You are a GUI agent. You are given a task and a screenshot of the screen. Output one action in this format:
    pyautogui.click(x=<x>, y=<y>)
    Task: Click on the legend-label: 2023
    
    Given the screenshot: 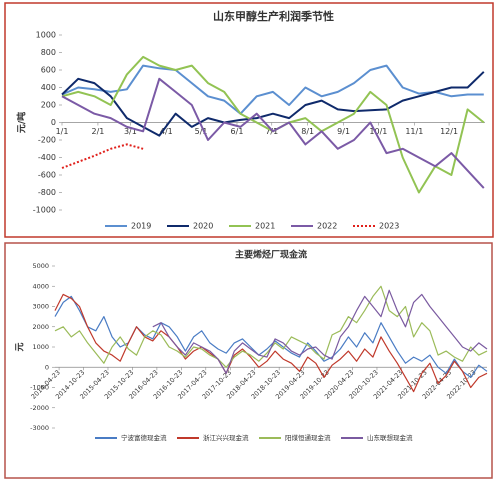 What is the action you would take?
    pyautogui.click(x=389, y=226)
    